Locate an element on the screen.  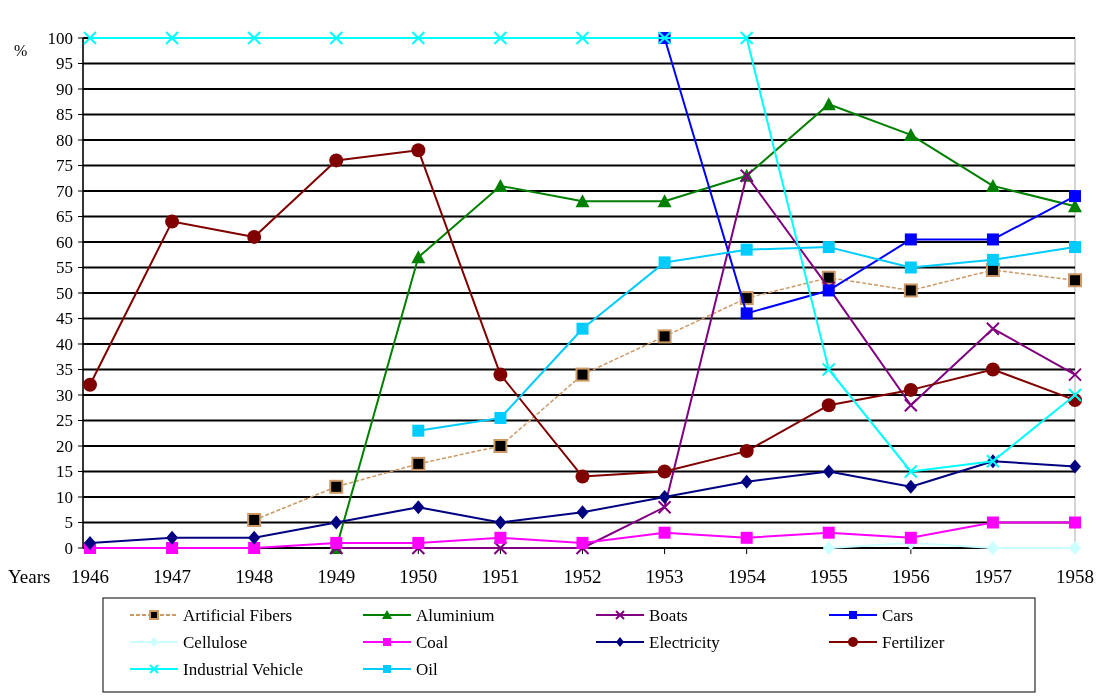
x-tick-label: 1954 is located at coordinates (747, 576).